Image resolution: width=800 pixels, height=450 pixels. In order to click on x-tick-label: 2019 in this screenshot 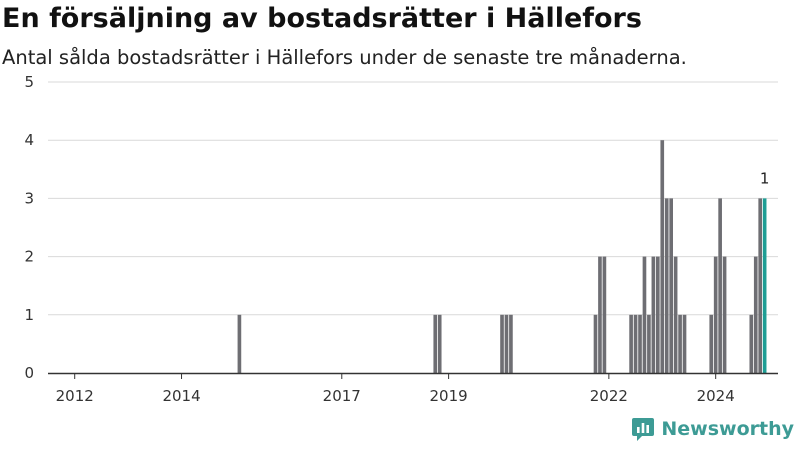, I will do `click(449, 396)`.